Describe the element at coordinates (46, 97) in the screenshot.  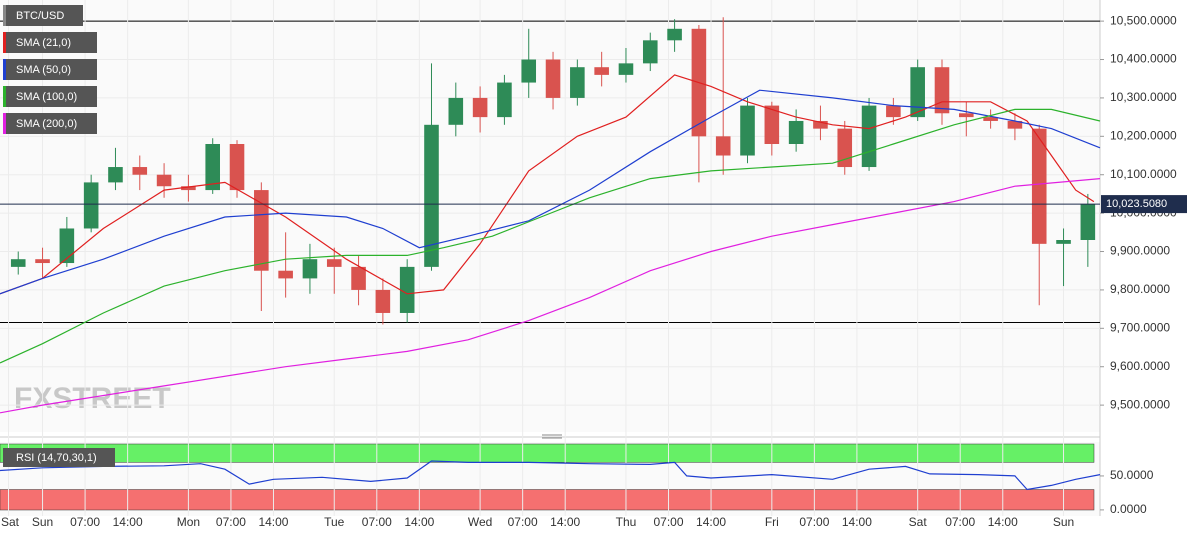
I see `legend-label: SMA (100,0)` at that location.